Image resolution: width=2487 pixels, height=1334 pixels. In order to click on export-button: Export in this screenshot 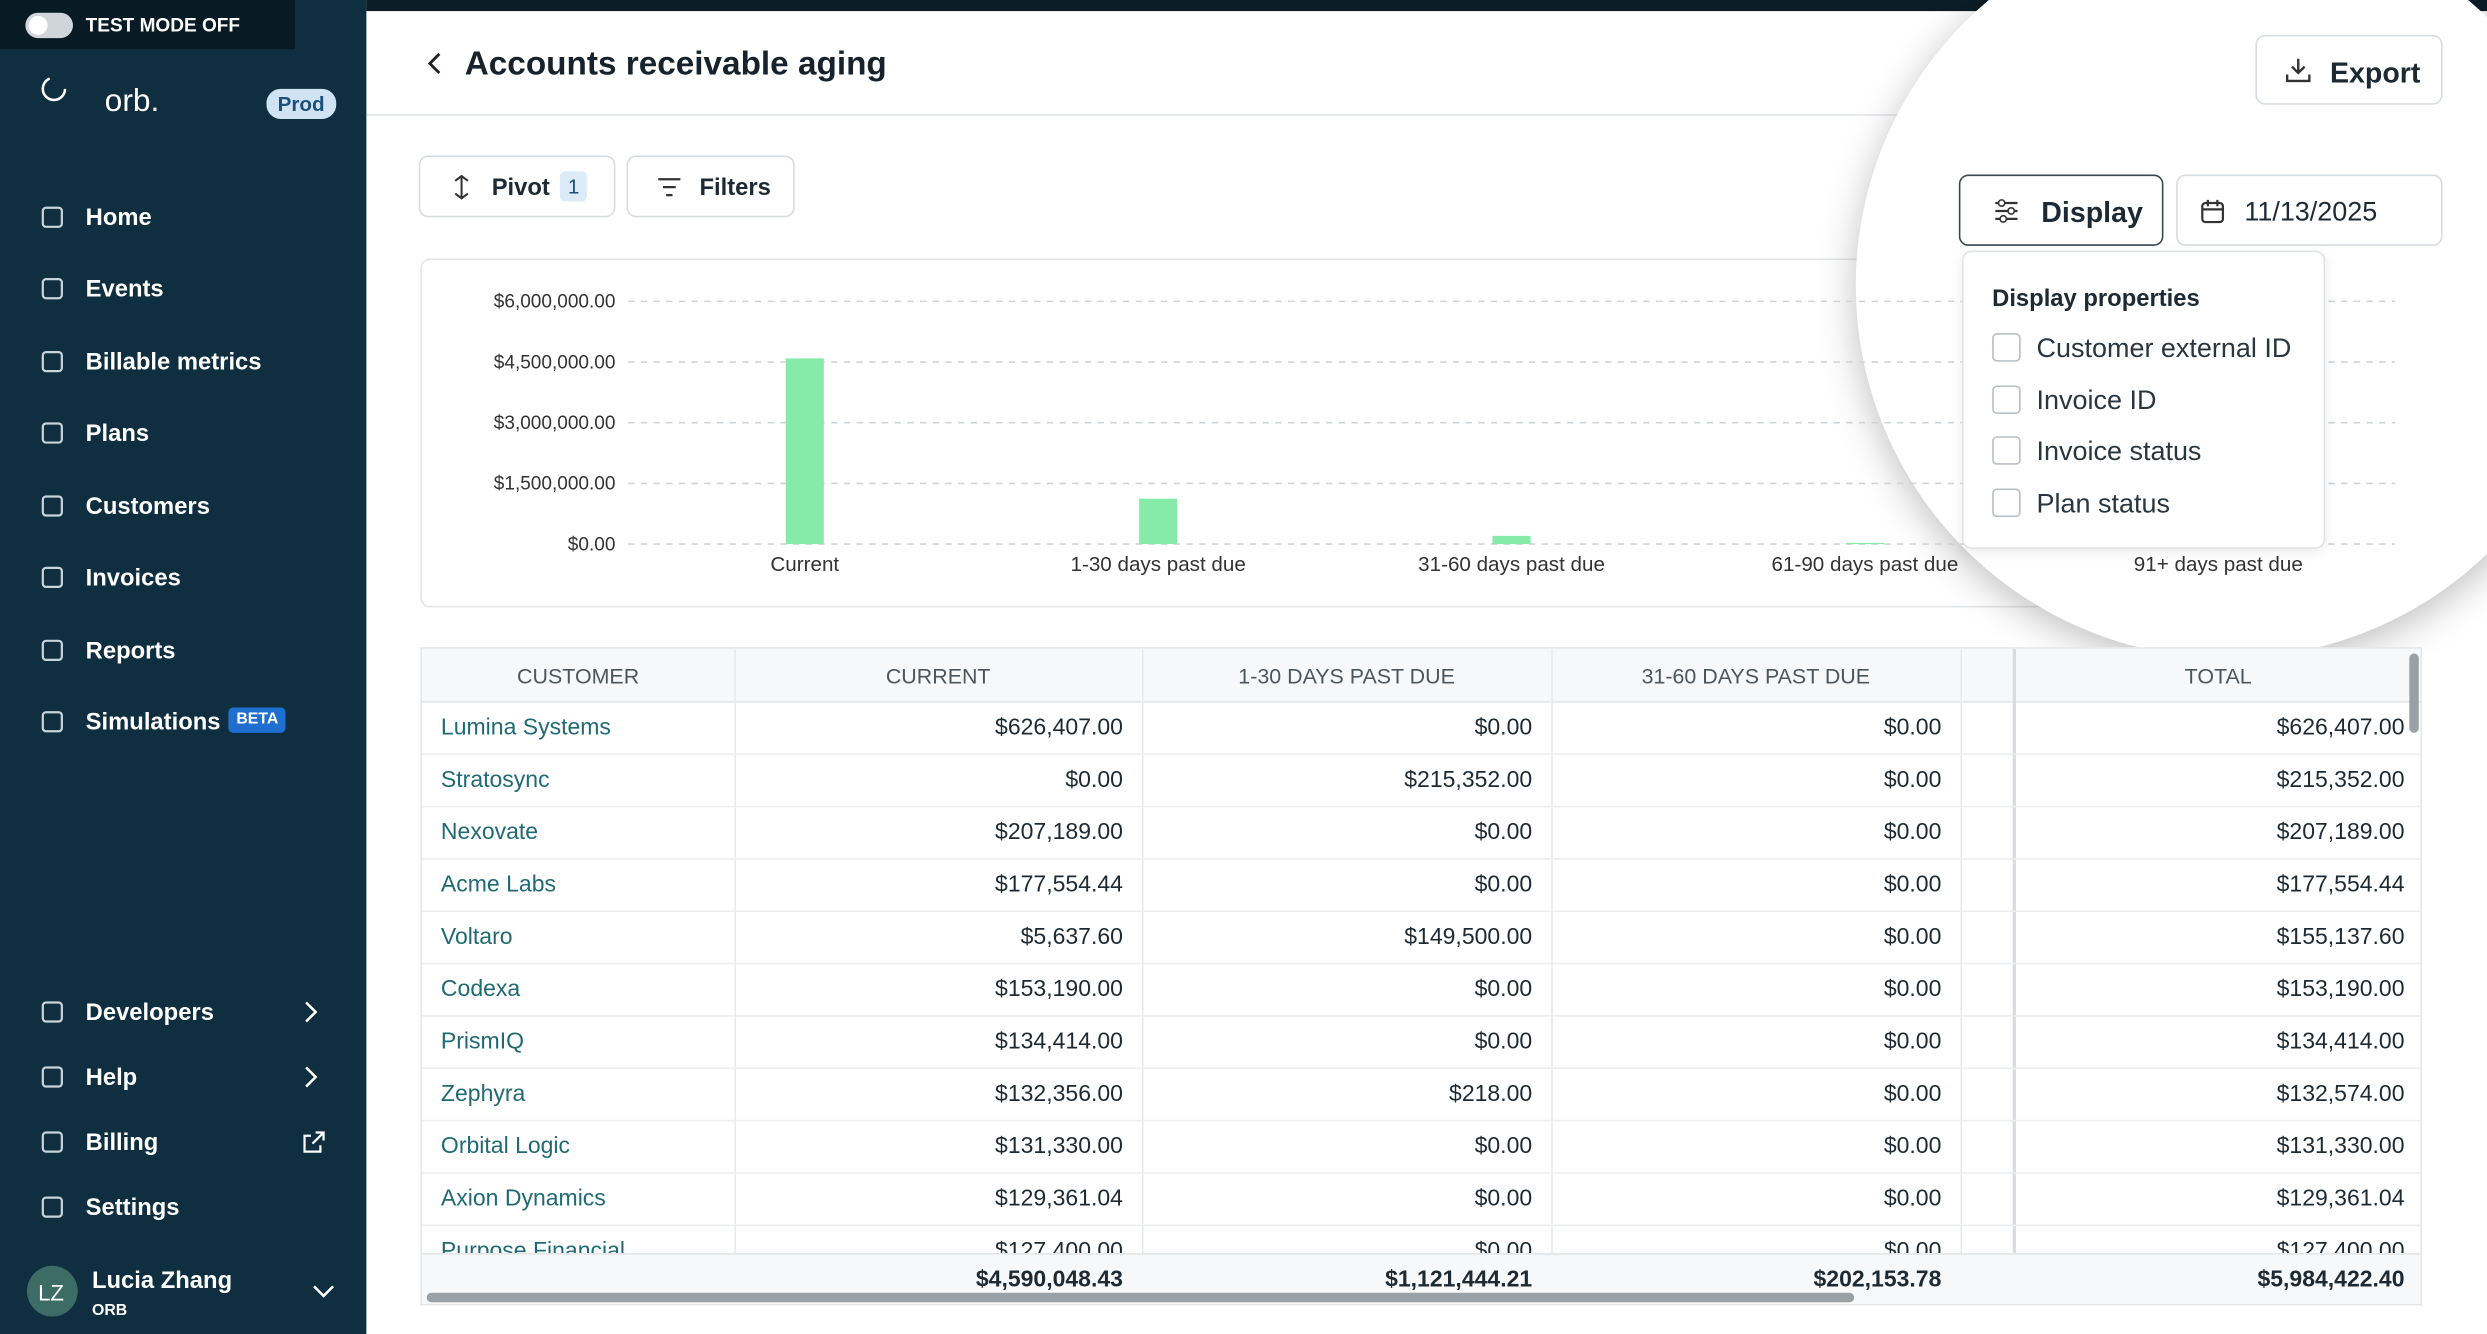, I will do `click(2349, 69)`.